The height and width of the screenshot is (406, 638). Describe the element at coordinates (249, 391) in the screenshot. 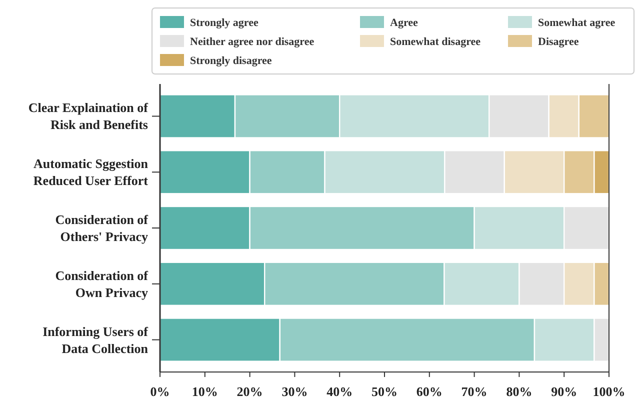

I see `x-tick-label: 20%` at that location.